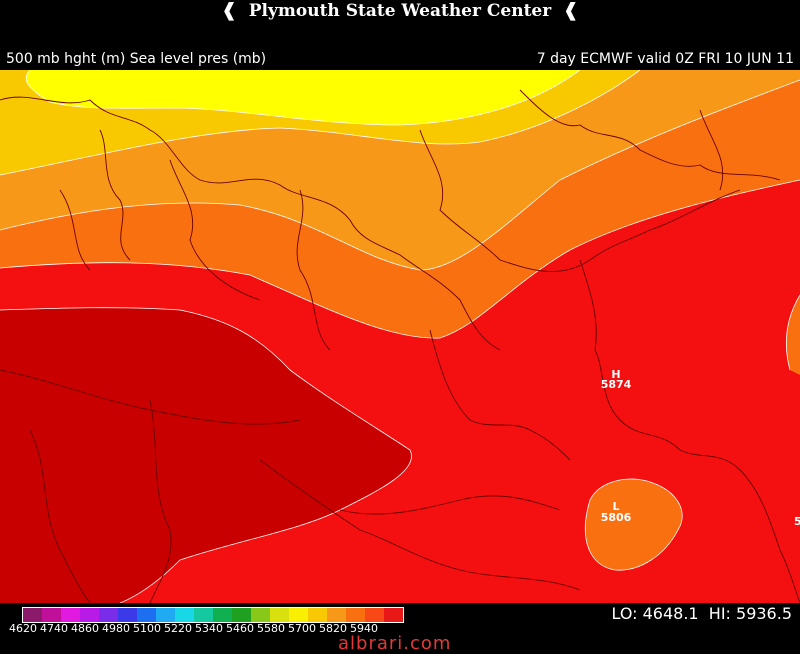 The height and width of the screenshot is (654, 800). I want to click on high-label: H, so click(615, 374).